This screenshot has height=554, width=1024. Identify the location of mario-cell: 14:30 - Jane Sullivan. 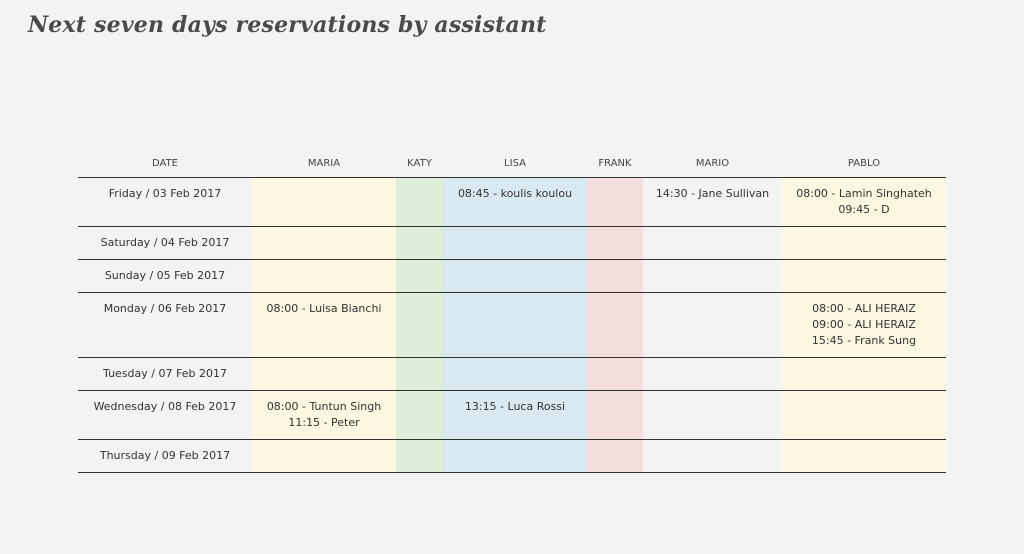
(712, 202).